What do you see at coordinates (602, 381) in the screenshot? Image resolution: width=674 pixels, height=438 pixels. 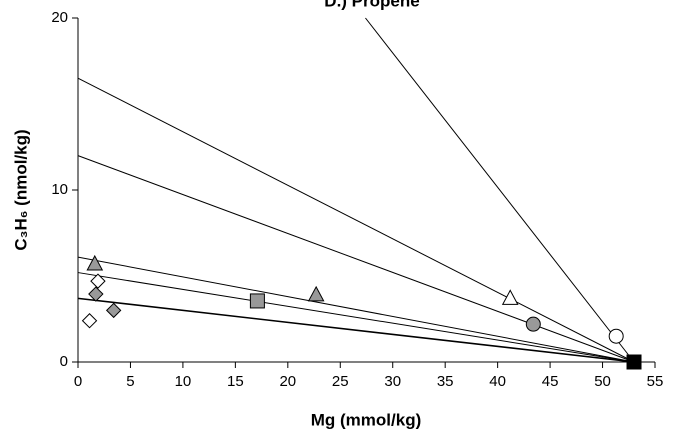 I see `x-tick-label: 50` at bounding box center [602, 381].